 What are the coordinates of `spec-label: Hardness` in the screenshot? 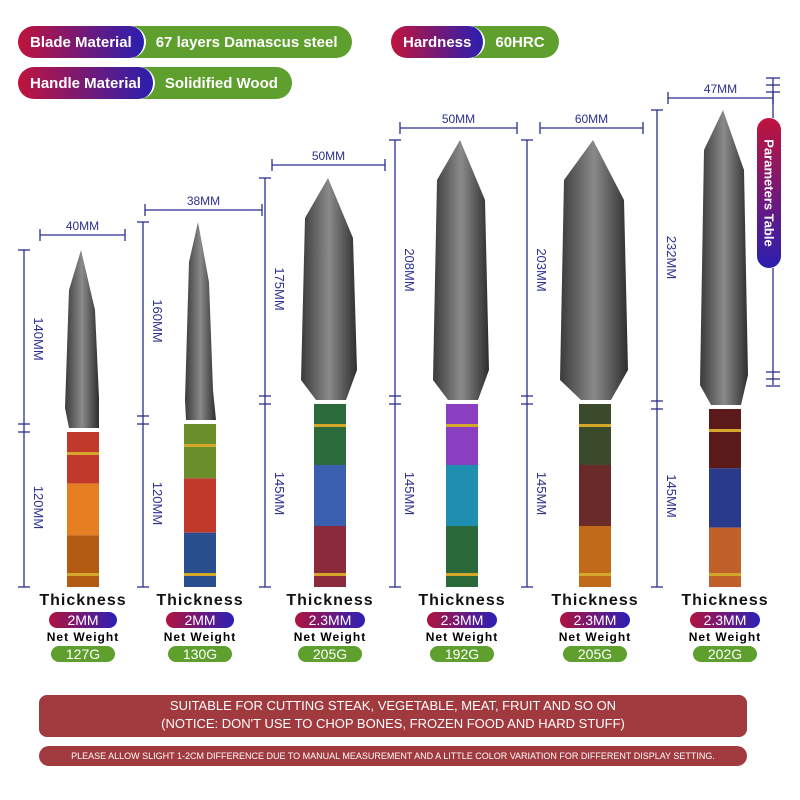 It's located at (438, 42).